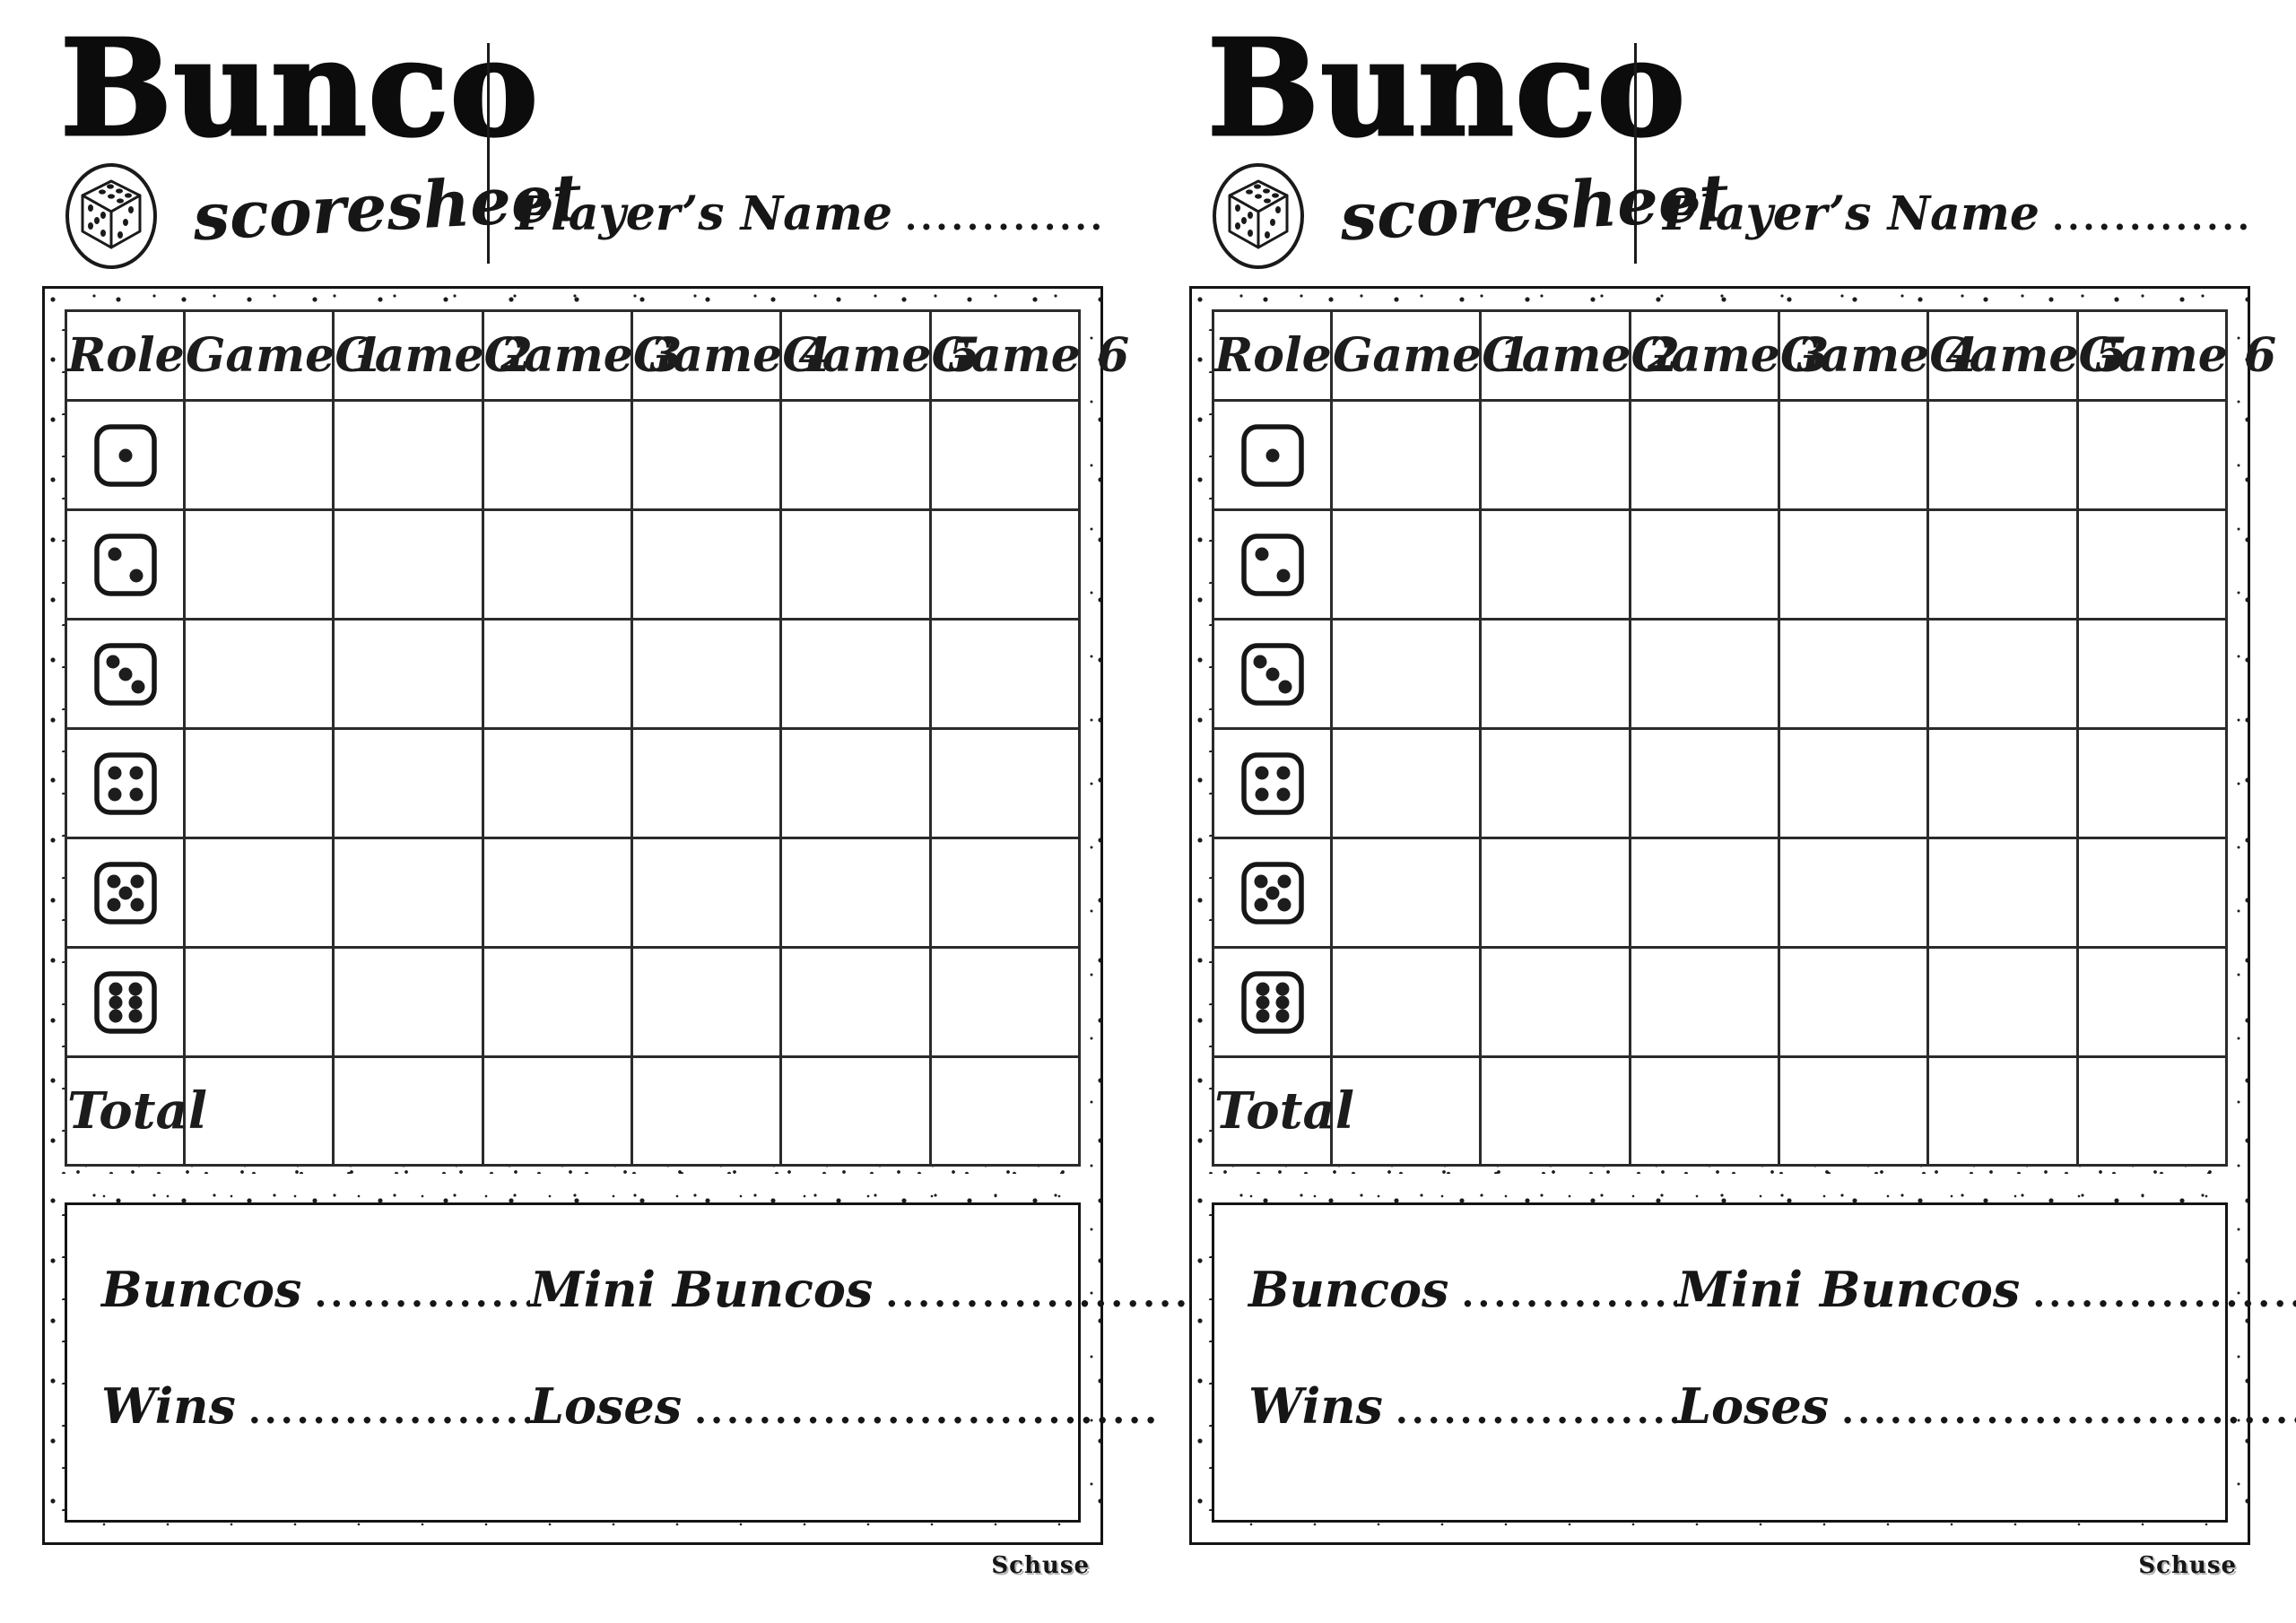 This screenshot has width=2296, height=1623. I want to click on player-name-label: Player’s Name, so click(704, 214).